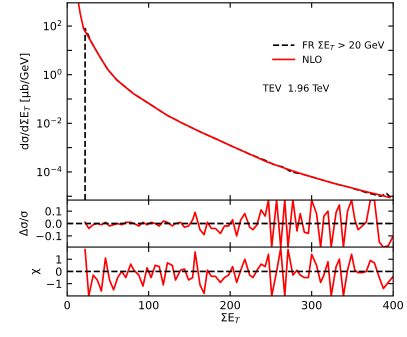 The width and height of the screenshot is (407, 337). Describe the element at coordinates (25, 102) in the screenshot. I see `y-axis-title: dσ/dΣE$_{T}$ [μb/GeV]` at that location.